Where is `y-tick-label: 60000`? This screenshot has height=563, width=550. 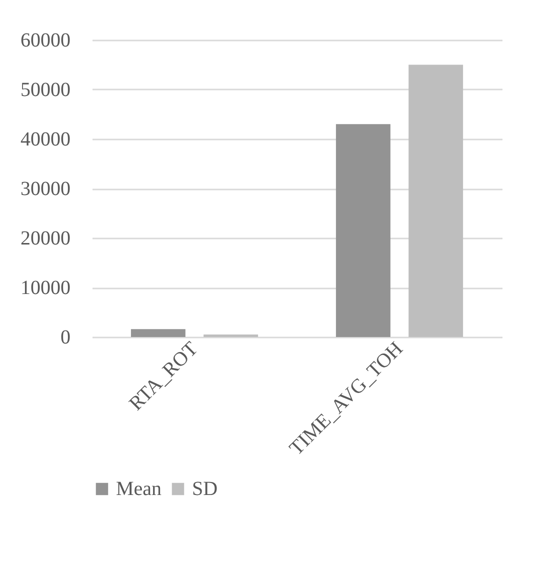 y-tick-label: 60000 is located at coordinates (45, 41).